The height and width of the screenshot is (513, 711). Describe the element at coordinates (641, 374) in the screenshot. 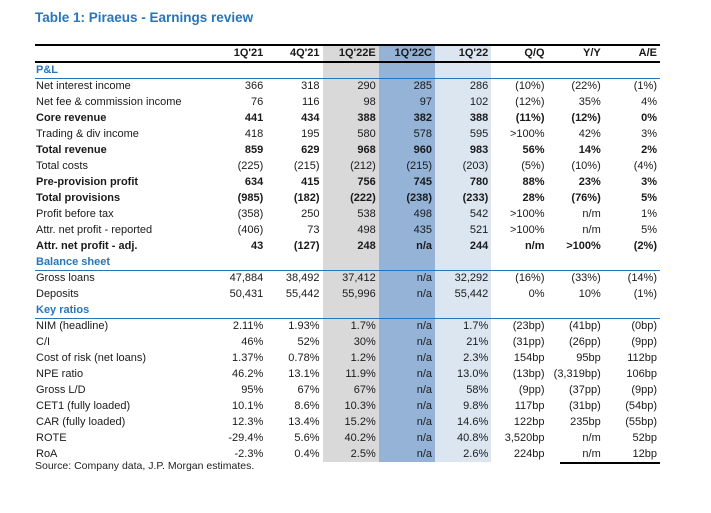

I see `value-cell: 106bp` at that location.